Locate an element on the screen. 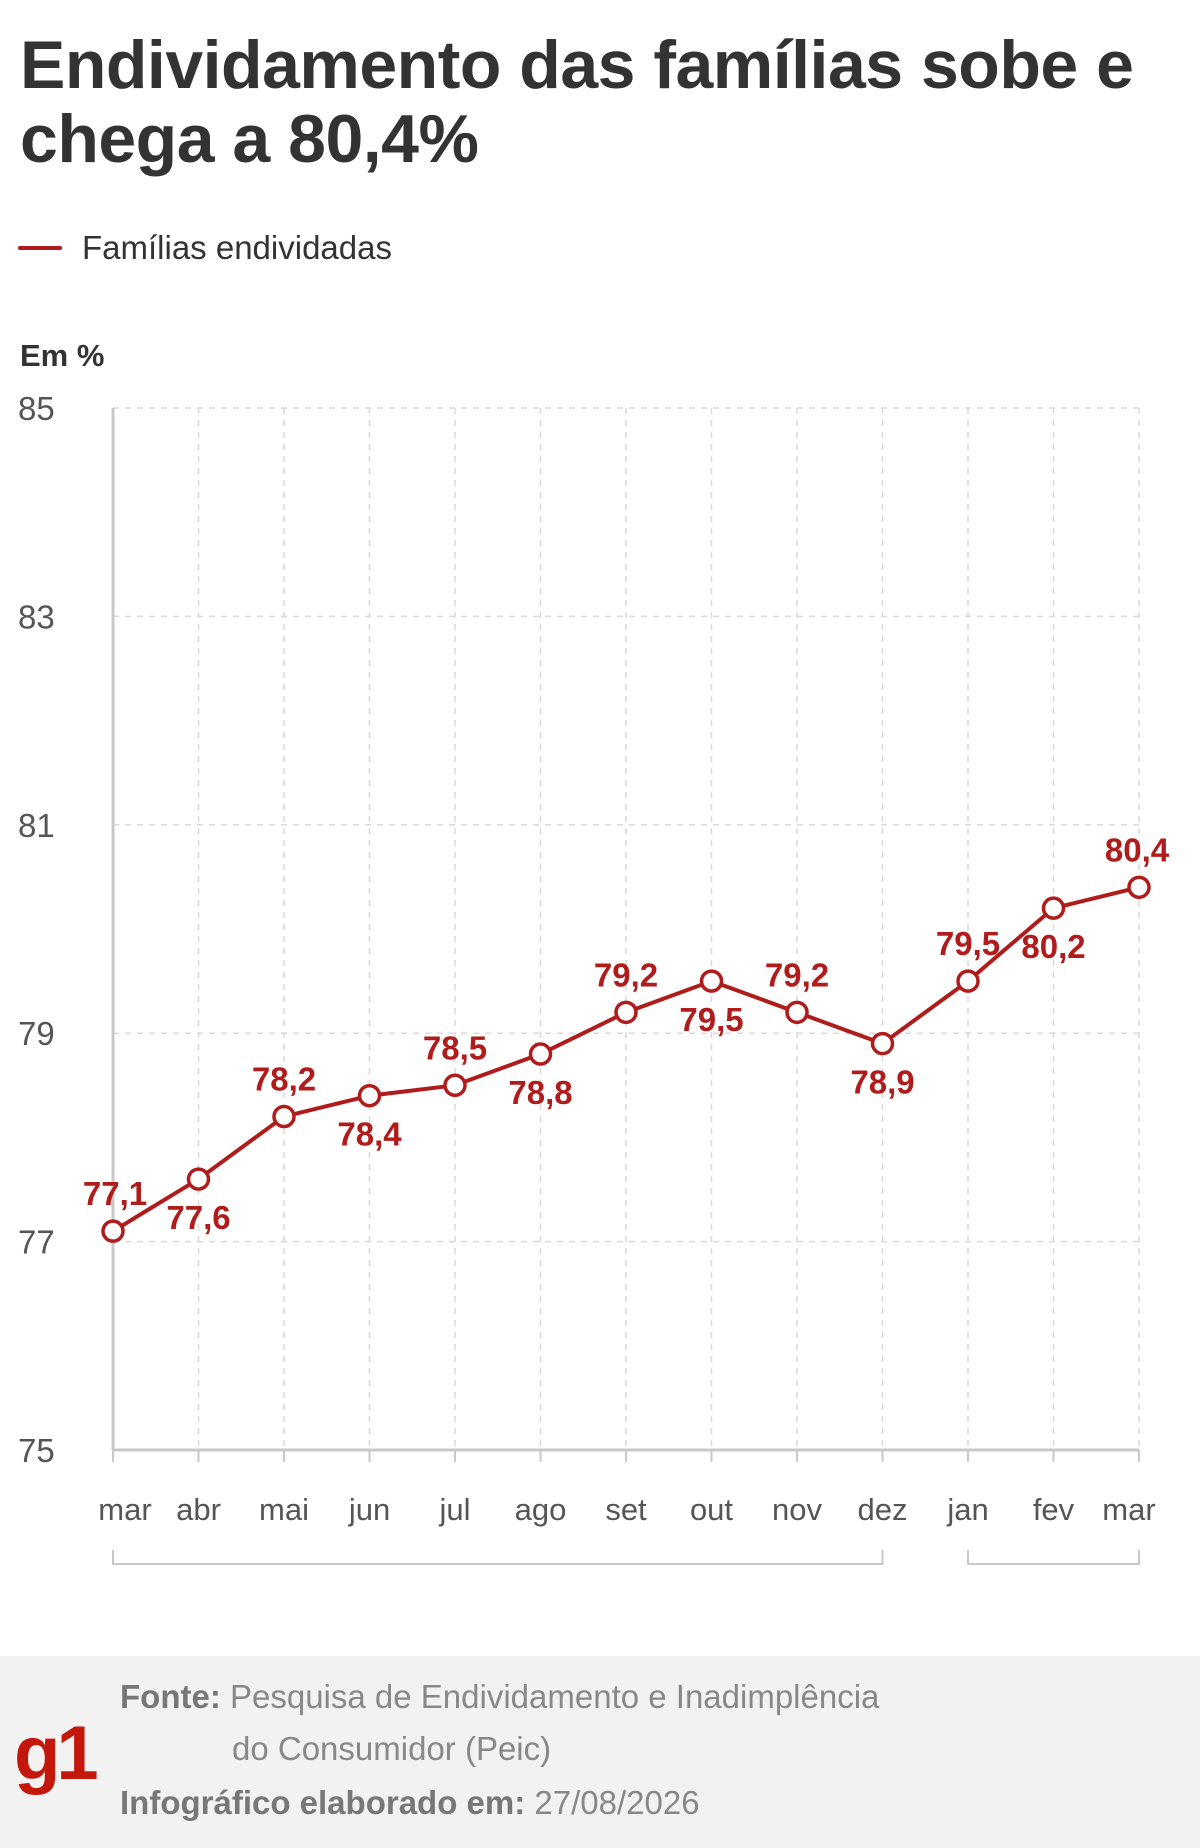  x-tick-label: out is located at coordinates (711, 1509).